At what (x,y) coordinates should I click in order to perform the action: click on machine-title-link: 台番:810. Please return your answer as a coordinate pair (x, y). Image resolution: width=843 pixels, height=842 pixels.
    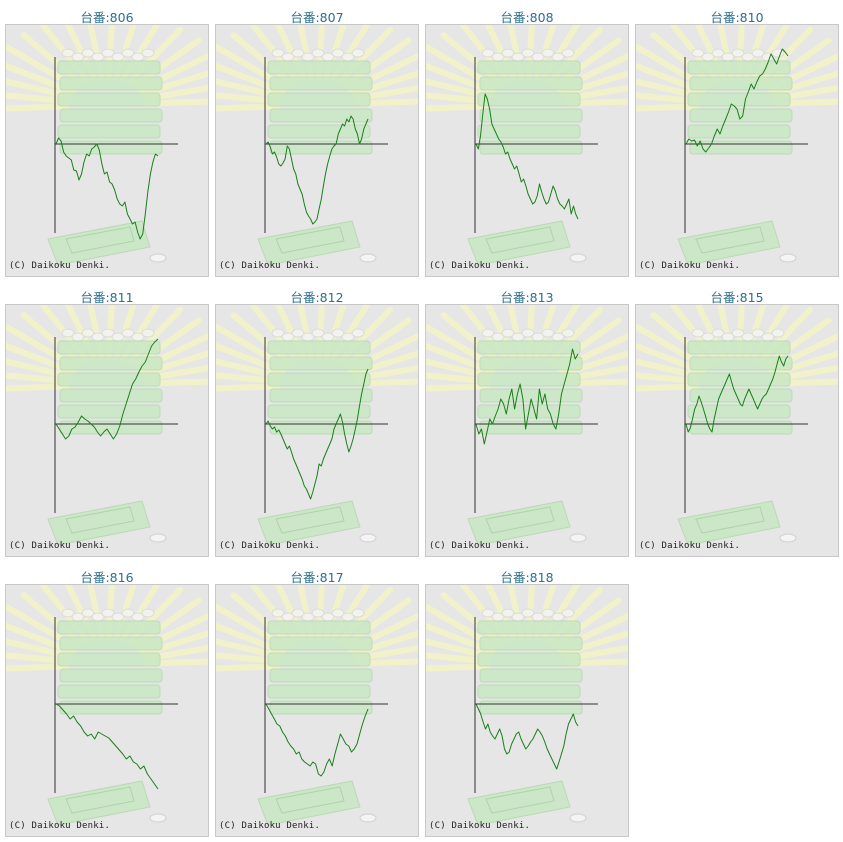
    Looking at the image, I should click on (737, 17).